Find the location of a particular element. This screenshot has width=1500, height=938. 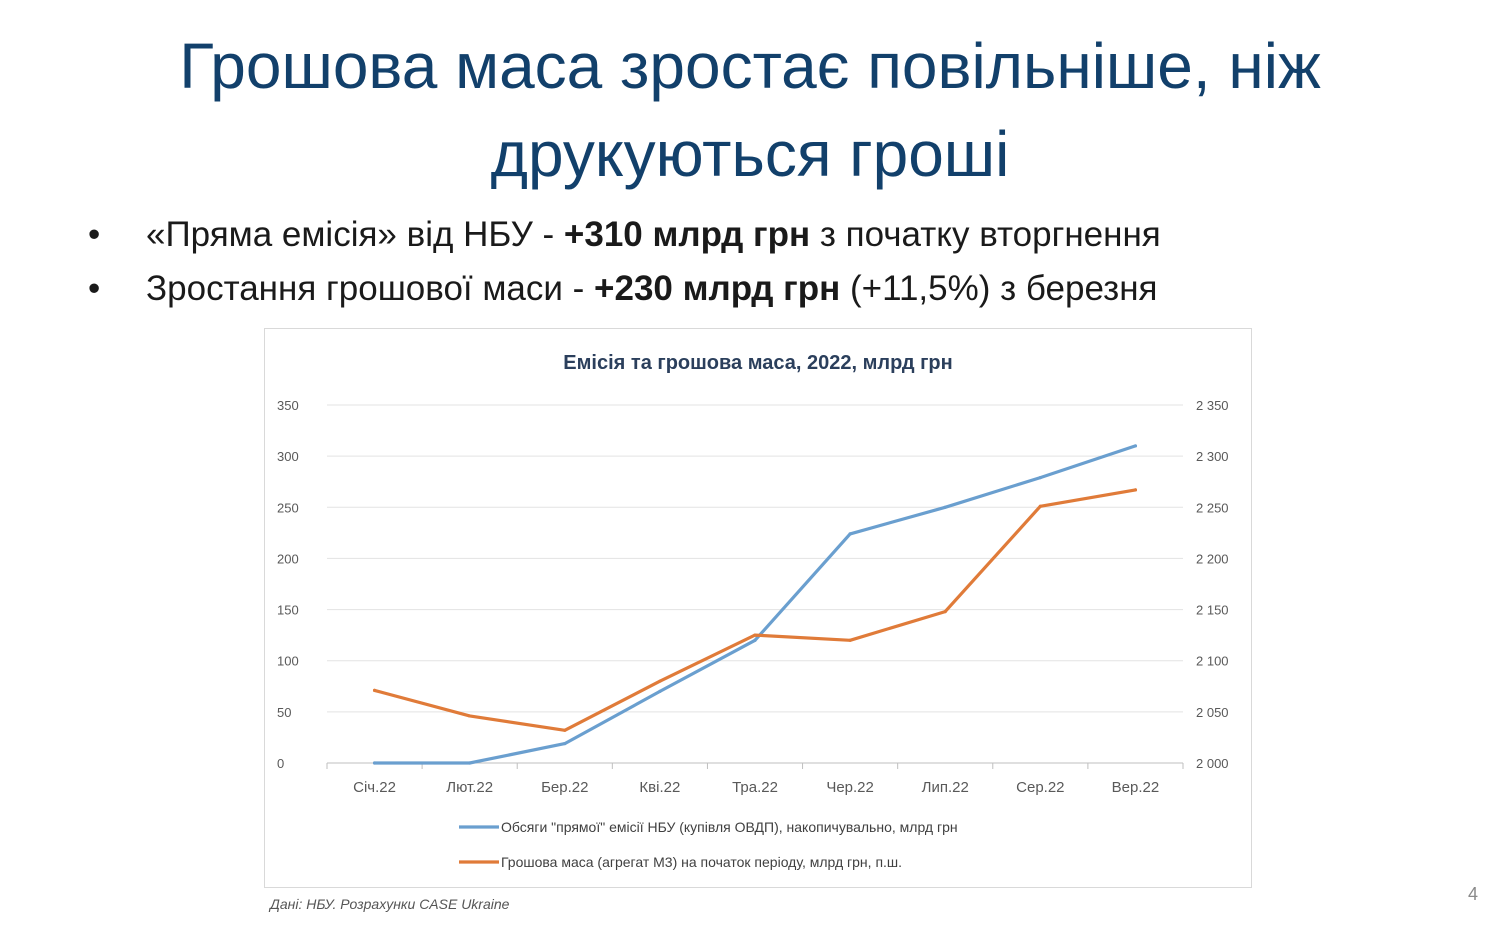

x-tick-label: Тра.22 is located at coordinates (755, 787).